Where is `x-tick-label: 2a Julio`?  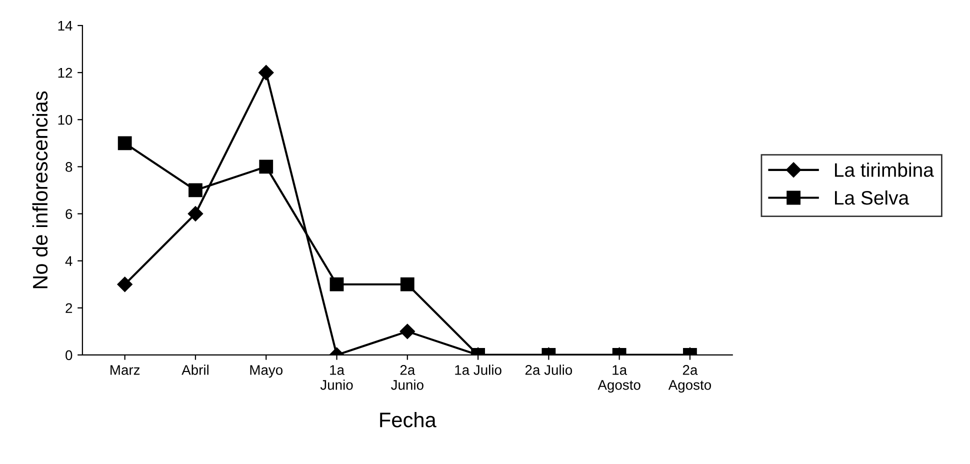
x-tick-label: 2a Julio is located at coordinates (548, 369).